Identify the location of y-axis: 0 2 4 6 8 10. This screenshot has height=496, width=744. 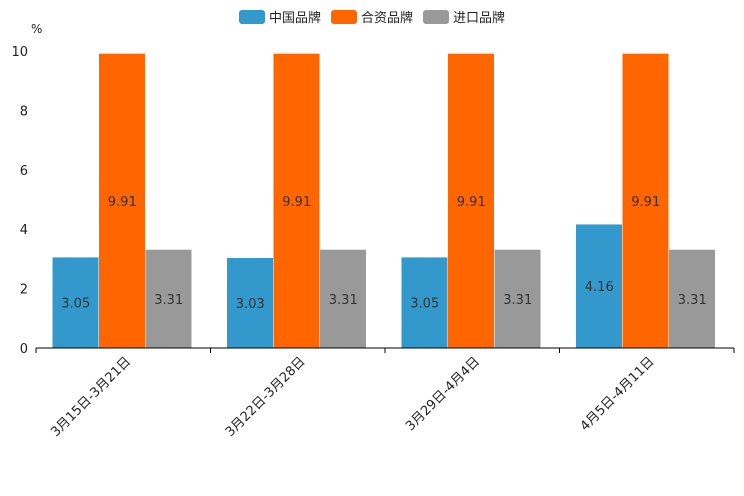
(19, 201).